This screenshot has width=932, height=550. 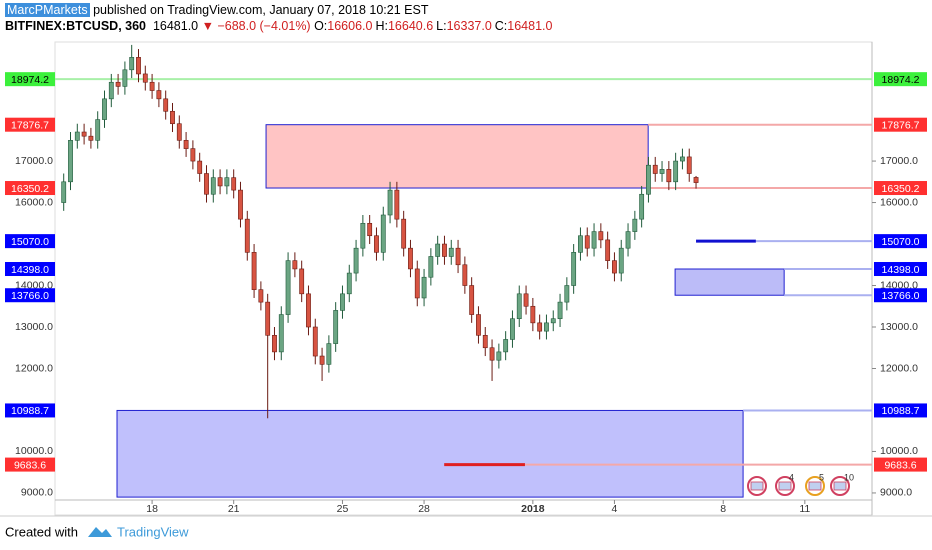 I want to click on event-flag, so click(x=757, y=486).